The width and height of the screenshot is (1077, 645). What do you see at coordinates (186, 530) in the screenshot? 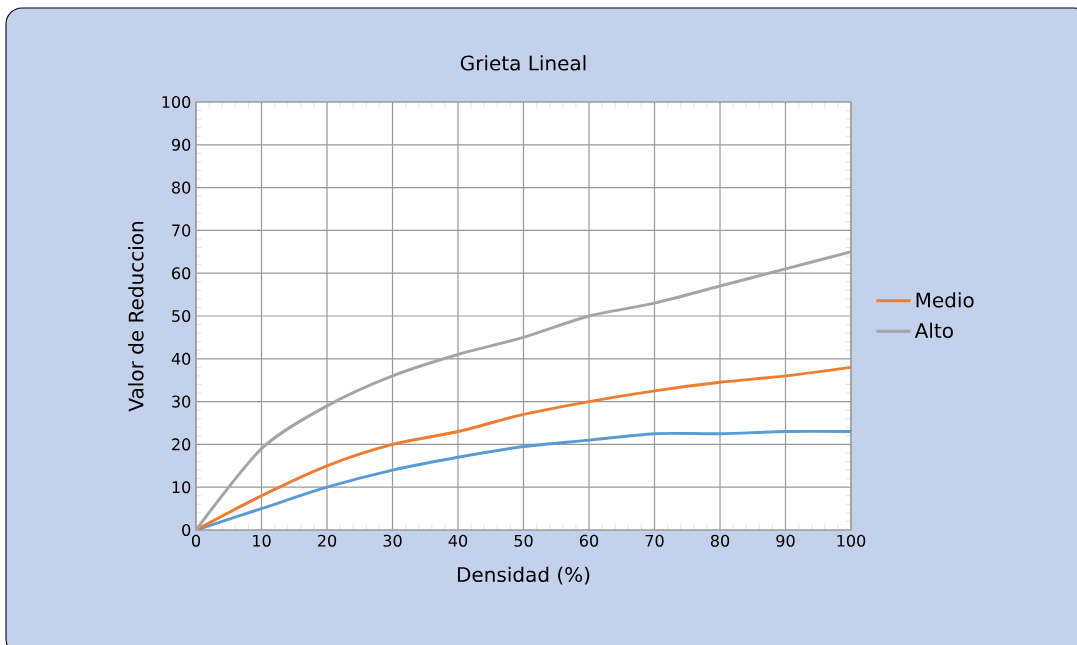
I see `y-tick-label: 0` at bounding box center [186, 530].